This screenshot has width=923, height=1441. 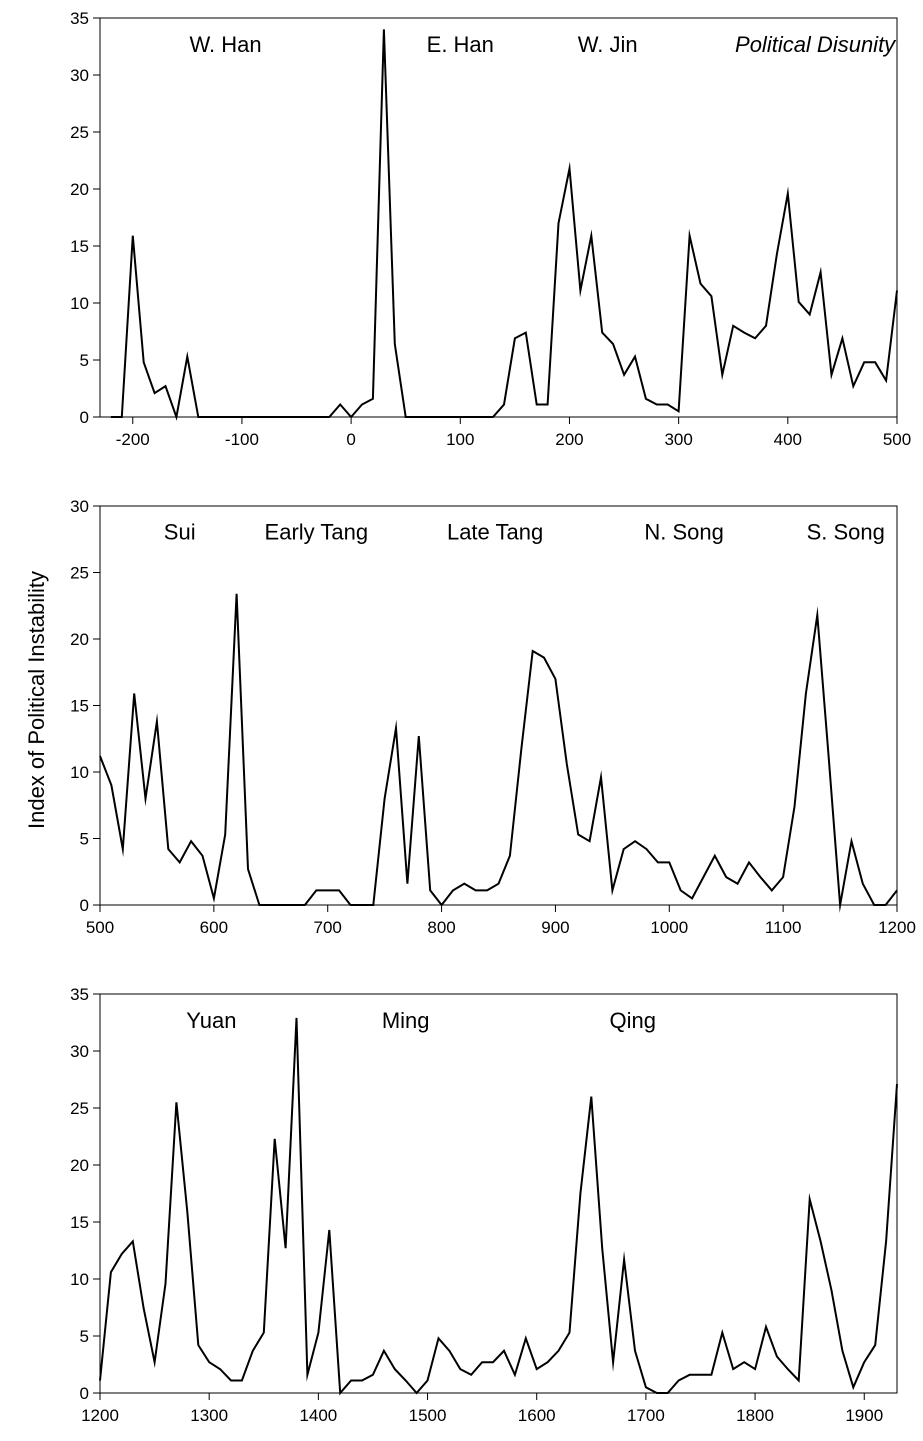 What do you see at coordinates (406, 1020) in the screenshot?
I see `era-label: Ming` at bounding box center [406, 1020].